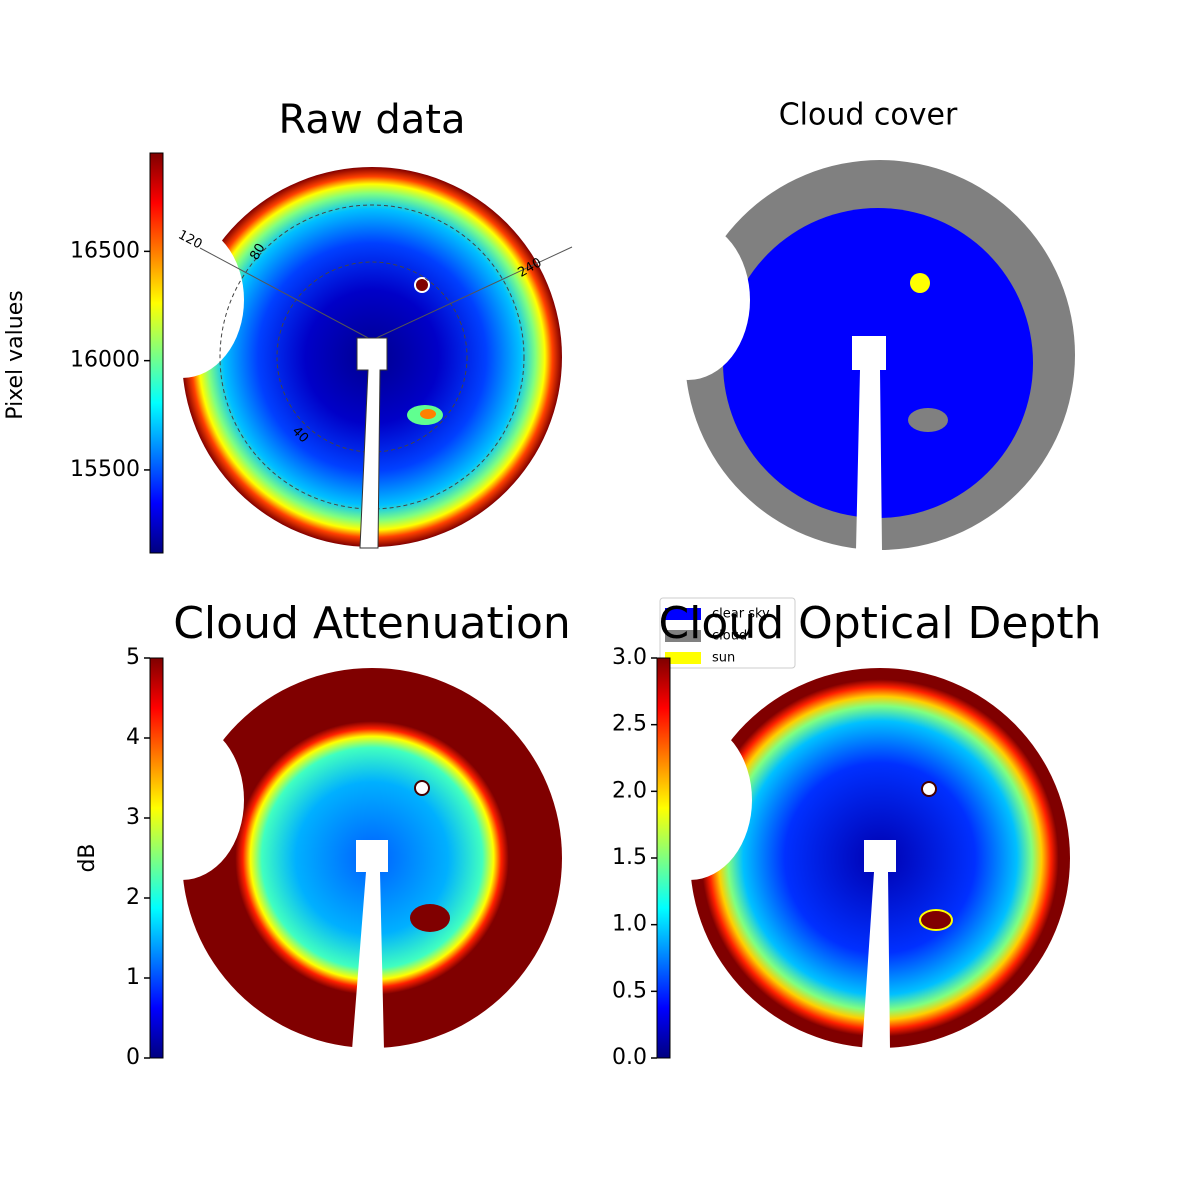 The width and height of the screenshot is (1200, 1200). Describe the element at coordinates (741, 614) in the screenshot. I see `legend-label: clear sky` at that location.